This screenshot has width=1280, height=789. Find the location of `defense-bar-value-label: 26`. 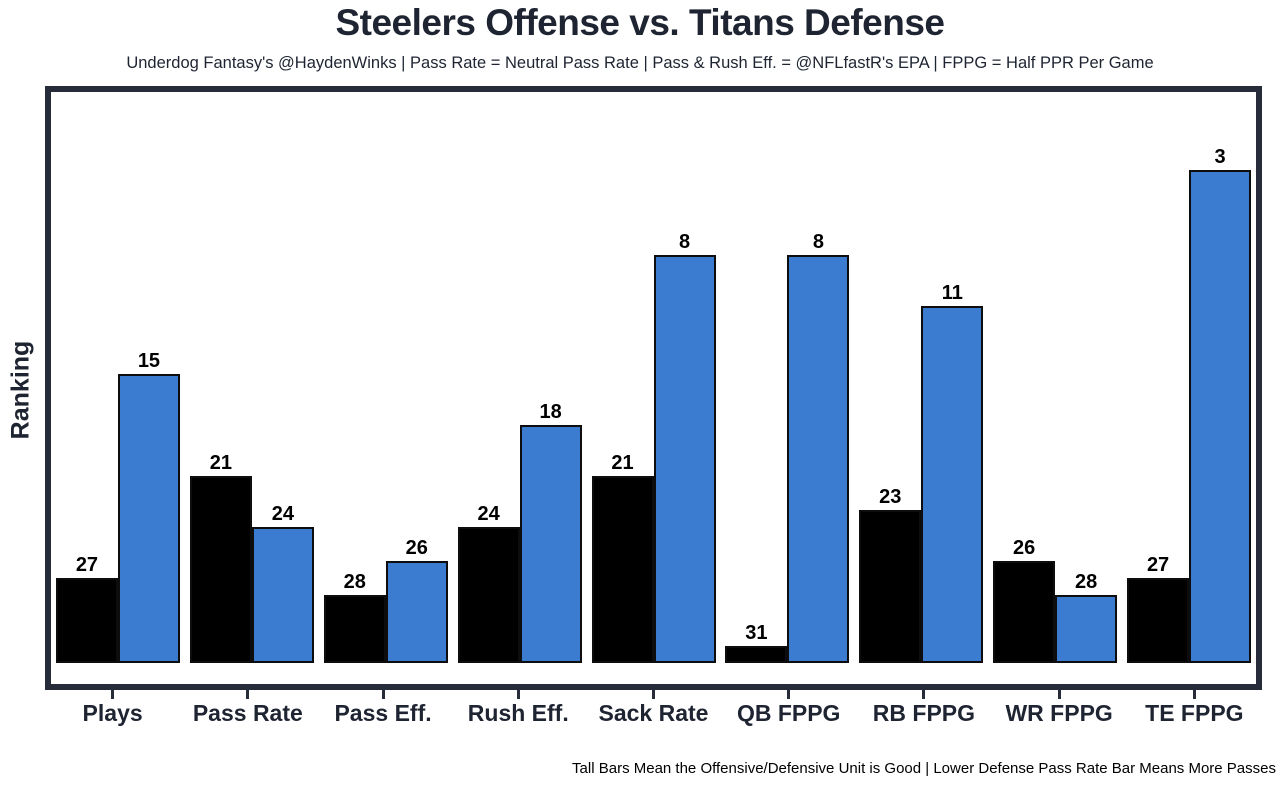

defense-bar-value-label: 26 is located at coordinates (416, 548).